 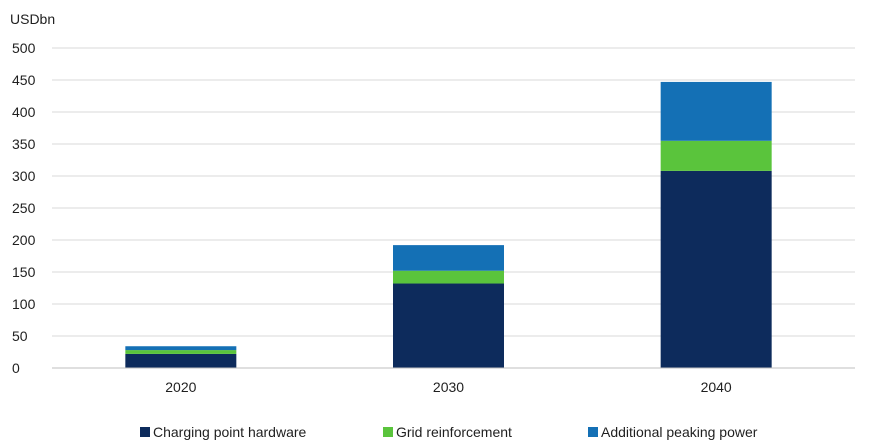 I want to click on bar-stack-2040, so click(x=716, y=224).